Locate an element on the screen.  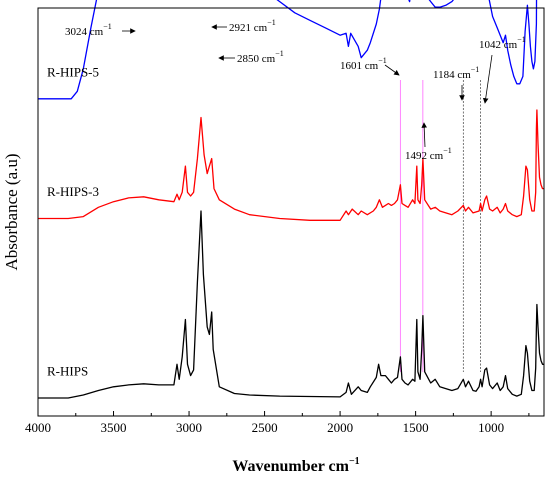
series-labels: R-HIPS-5 R-HIPS-3 R-HIPS is located at coordinates (73, 221).